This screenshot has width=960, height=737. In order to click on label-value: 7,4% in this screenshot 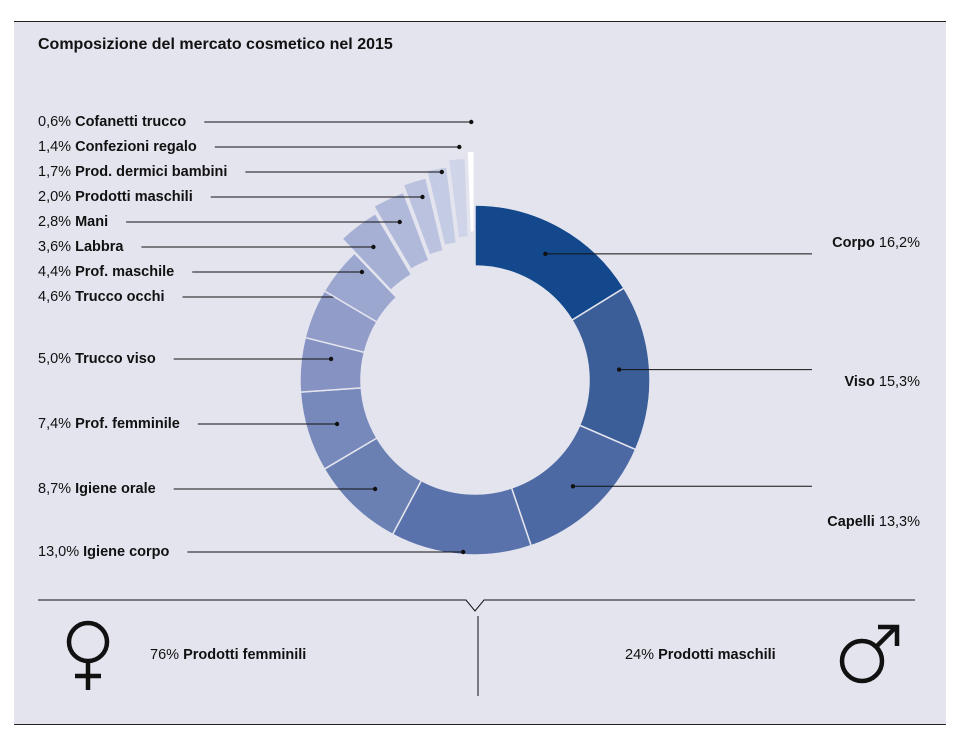, I will do `click(55, 424)`.